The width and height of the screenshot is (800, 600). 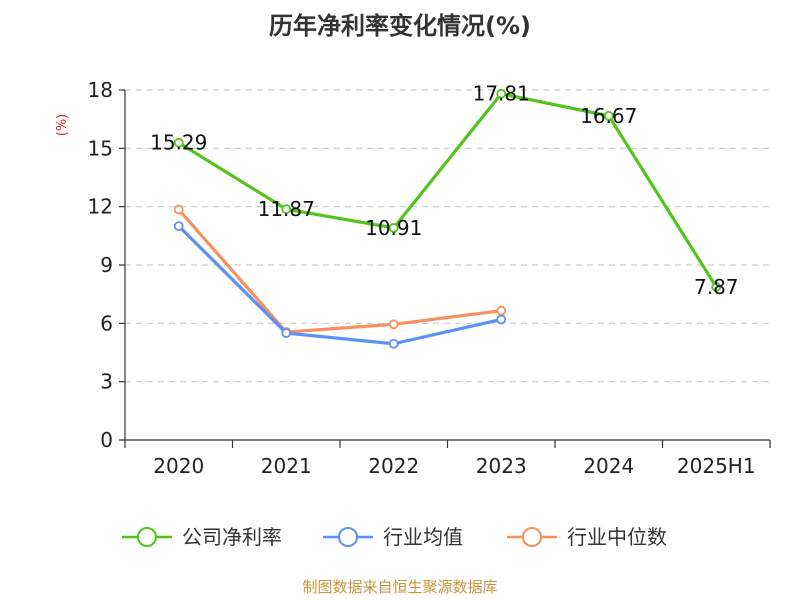 I want to click on legend-label-0: 公司净利率, so click(x=232, y=537).